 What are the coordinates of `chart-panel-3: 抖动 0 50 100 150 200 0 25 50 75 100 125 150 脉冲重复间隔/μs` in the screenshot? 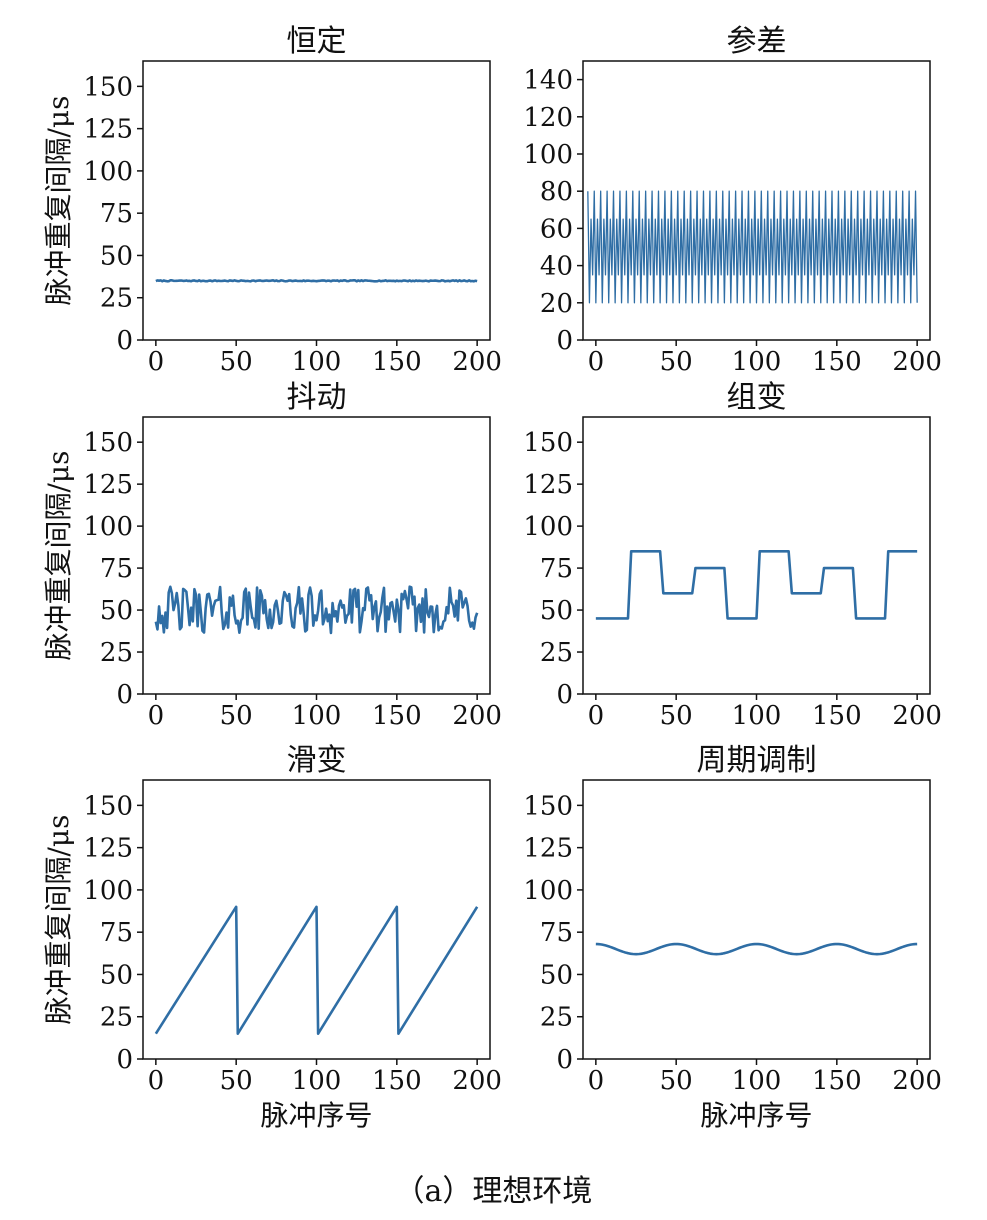 It's located at (272, 555).